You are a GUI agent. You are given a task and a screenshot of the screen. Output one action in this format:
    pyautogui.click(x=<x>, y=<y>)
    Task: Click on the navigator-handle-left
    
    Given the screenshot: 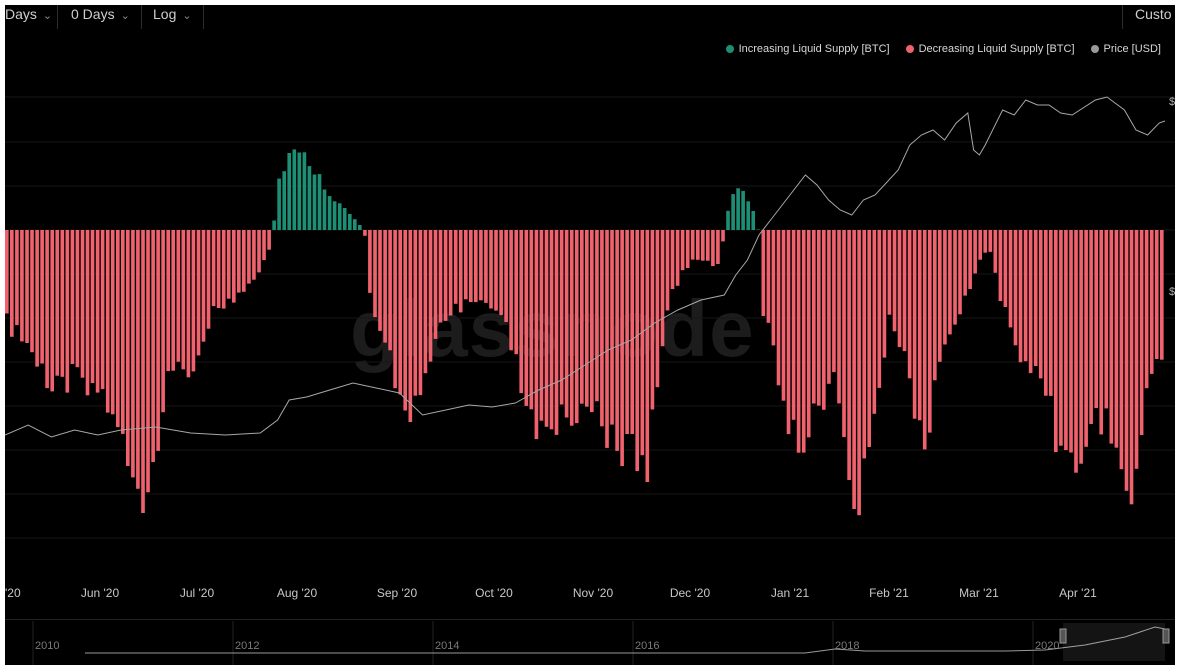 What is the action you would take?
    pyautogui.click(x=1063, y=636)
    